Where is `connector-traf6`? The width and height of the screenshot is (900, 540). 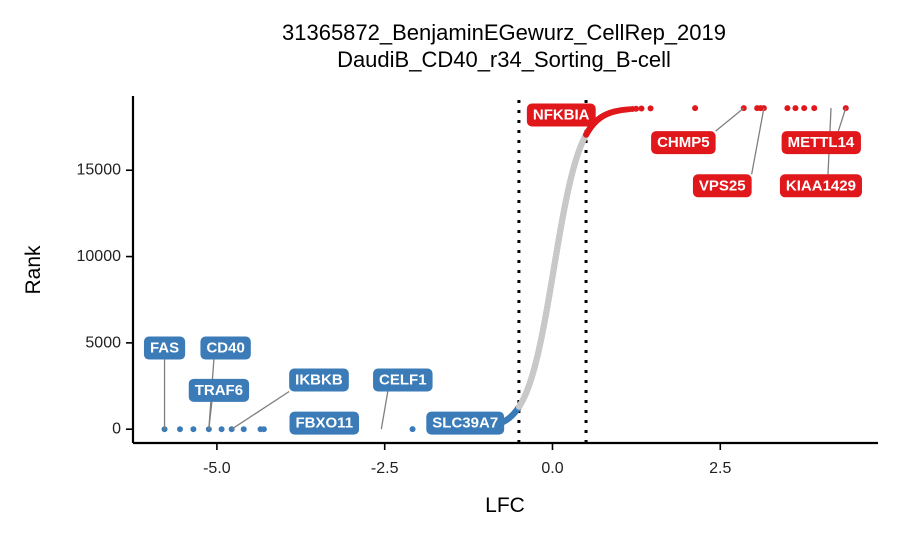 connector-traf6 is located at coordinates (210, 415).